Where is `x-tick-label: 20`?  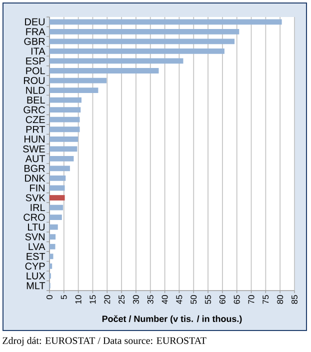
x-tick-label: 20 is located at coordinates (107, 299).